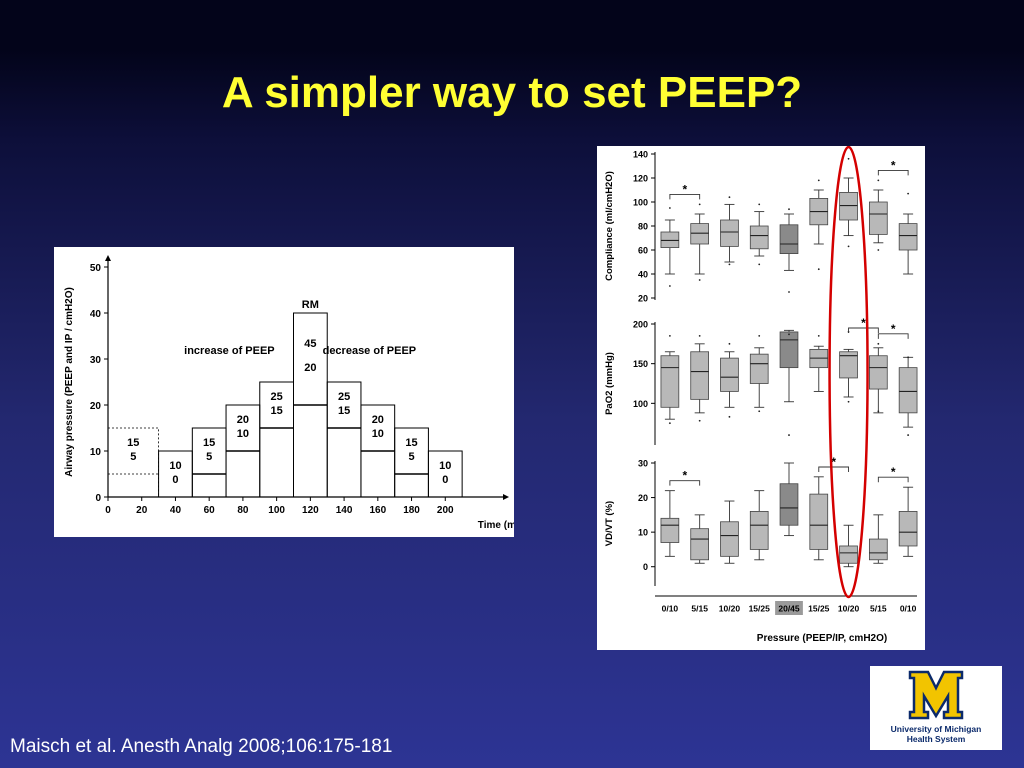 Image resolution: width=1024 pixels, height=768 pixels. Describe the element at coordinates (640, 155) in the screenshot. I see `y-tick-label: 140` at that location.